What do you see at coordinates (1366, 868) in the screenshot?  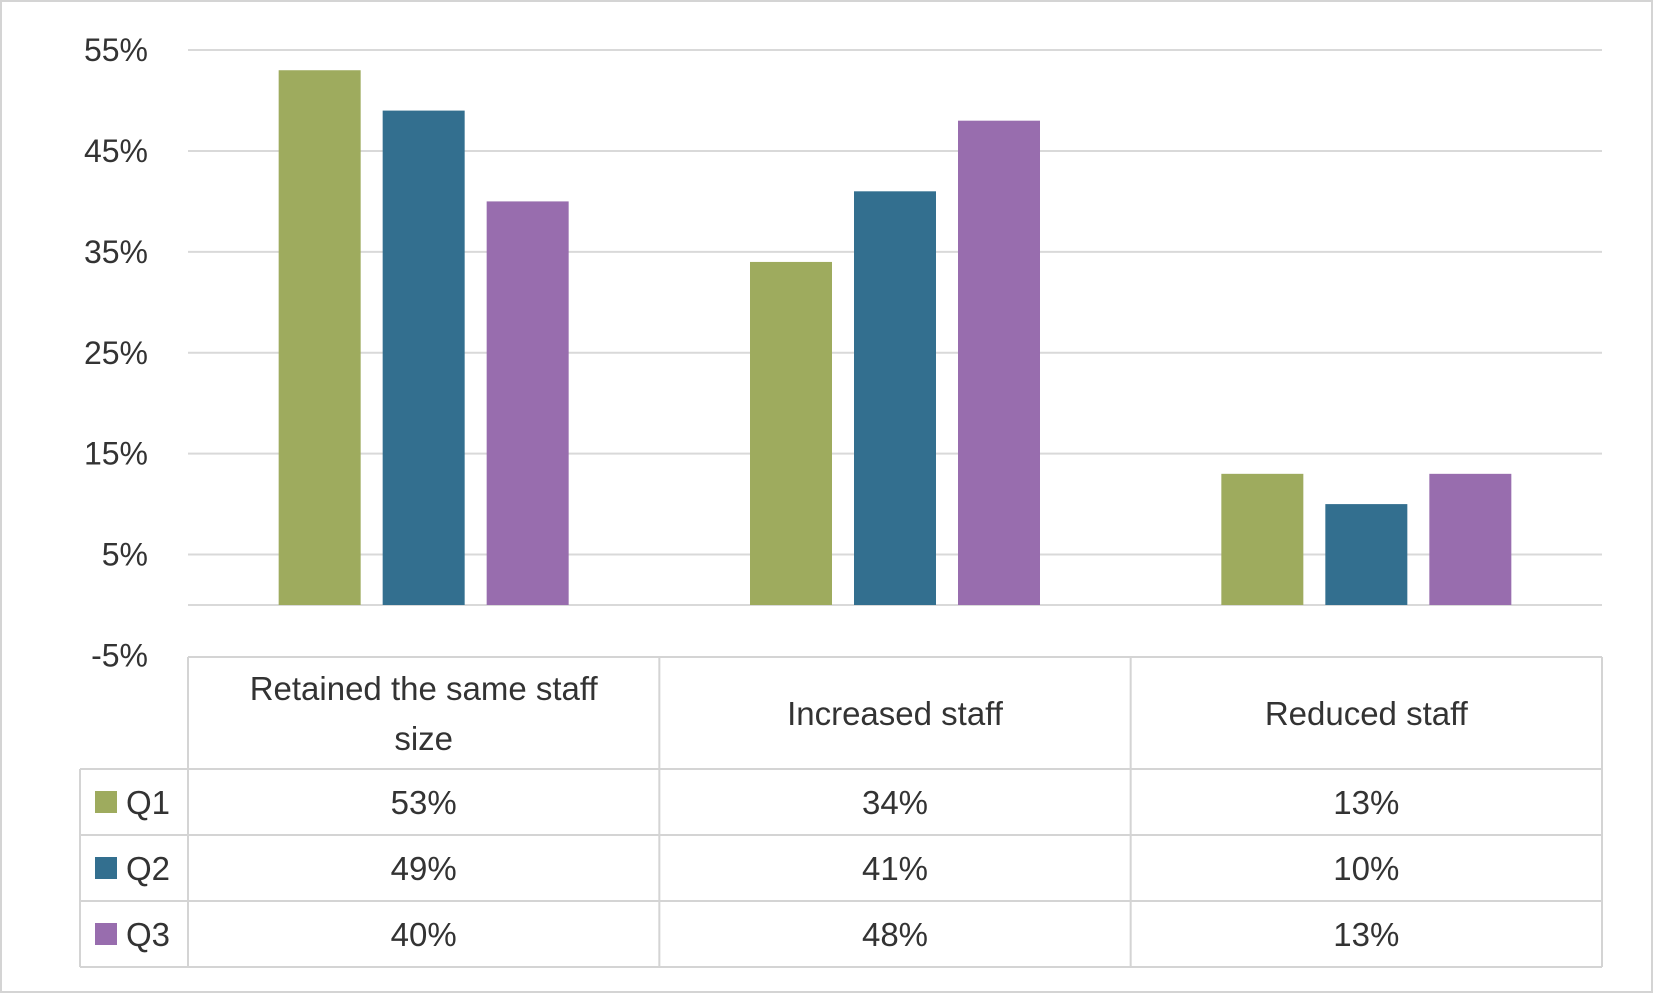 I see `data-label-q2-3: 10%` at bounding box center [1366, 868].